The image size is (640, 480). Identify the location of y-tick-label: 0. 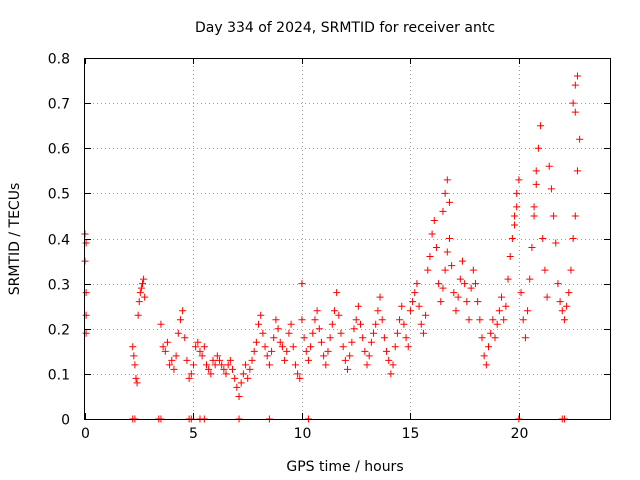
(65, 421).